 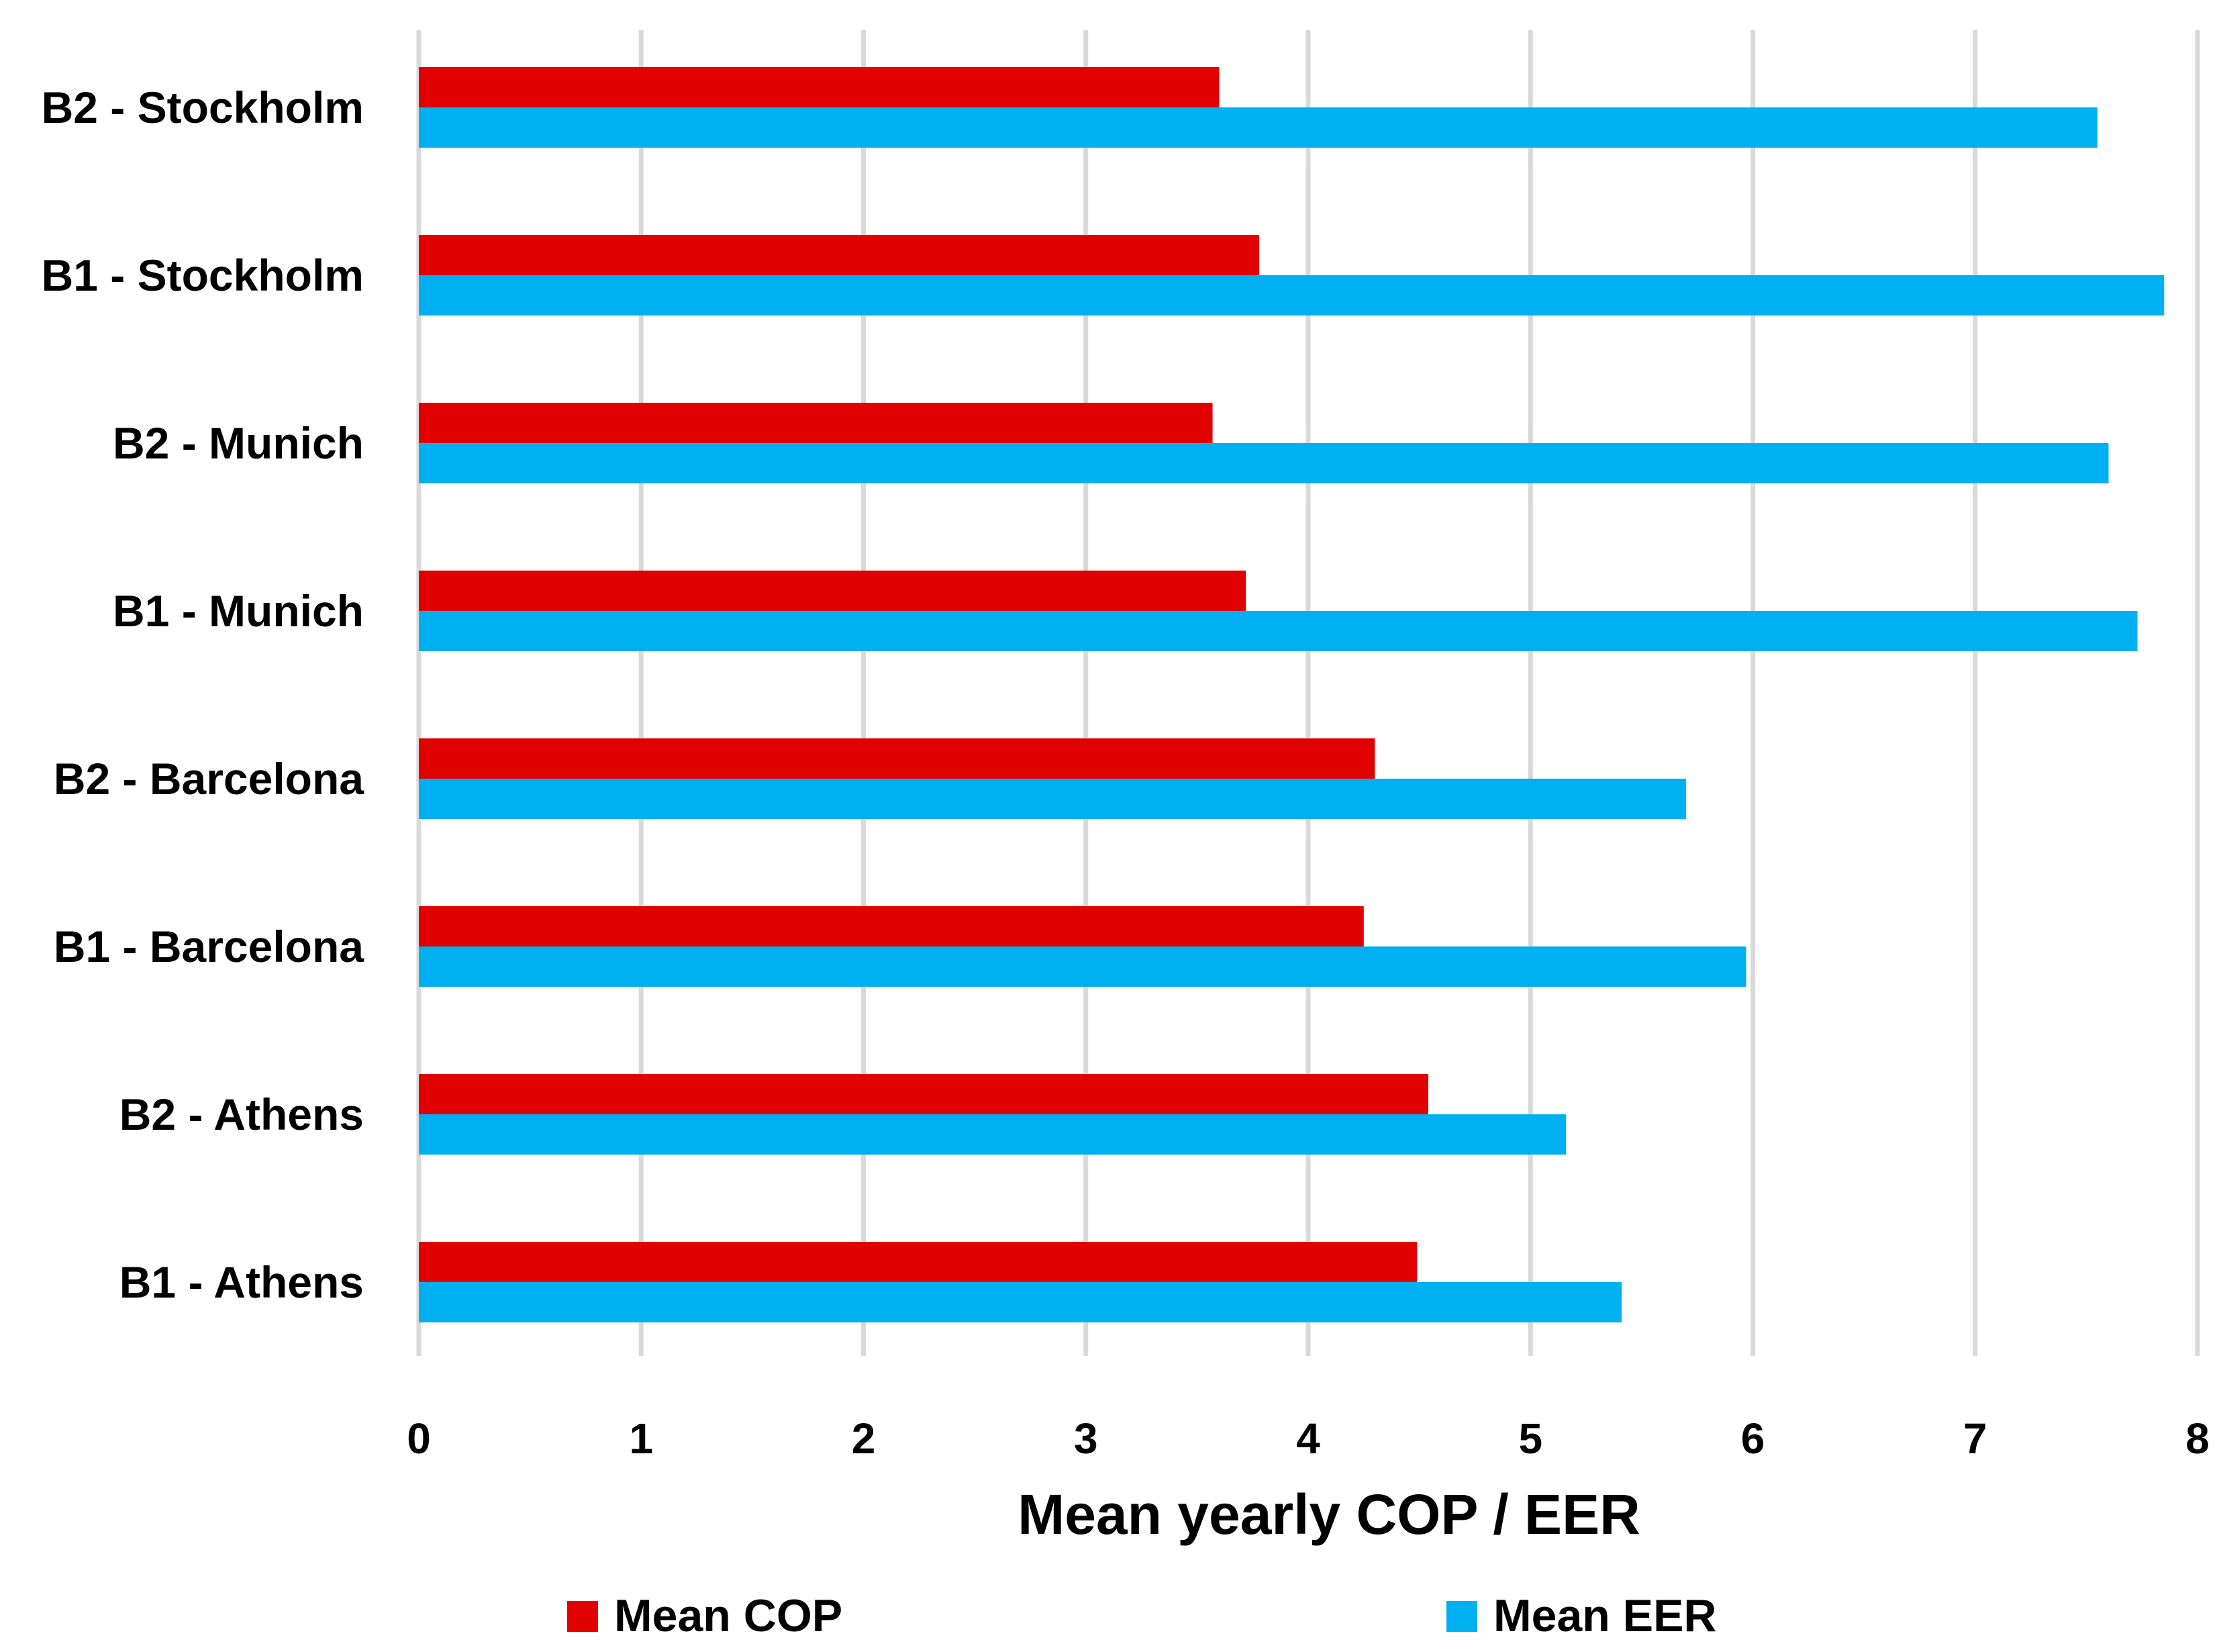 I want to click on category-label-b1-stockholm: B1 - Stockholm, so click(x=203, y=275).